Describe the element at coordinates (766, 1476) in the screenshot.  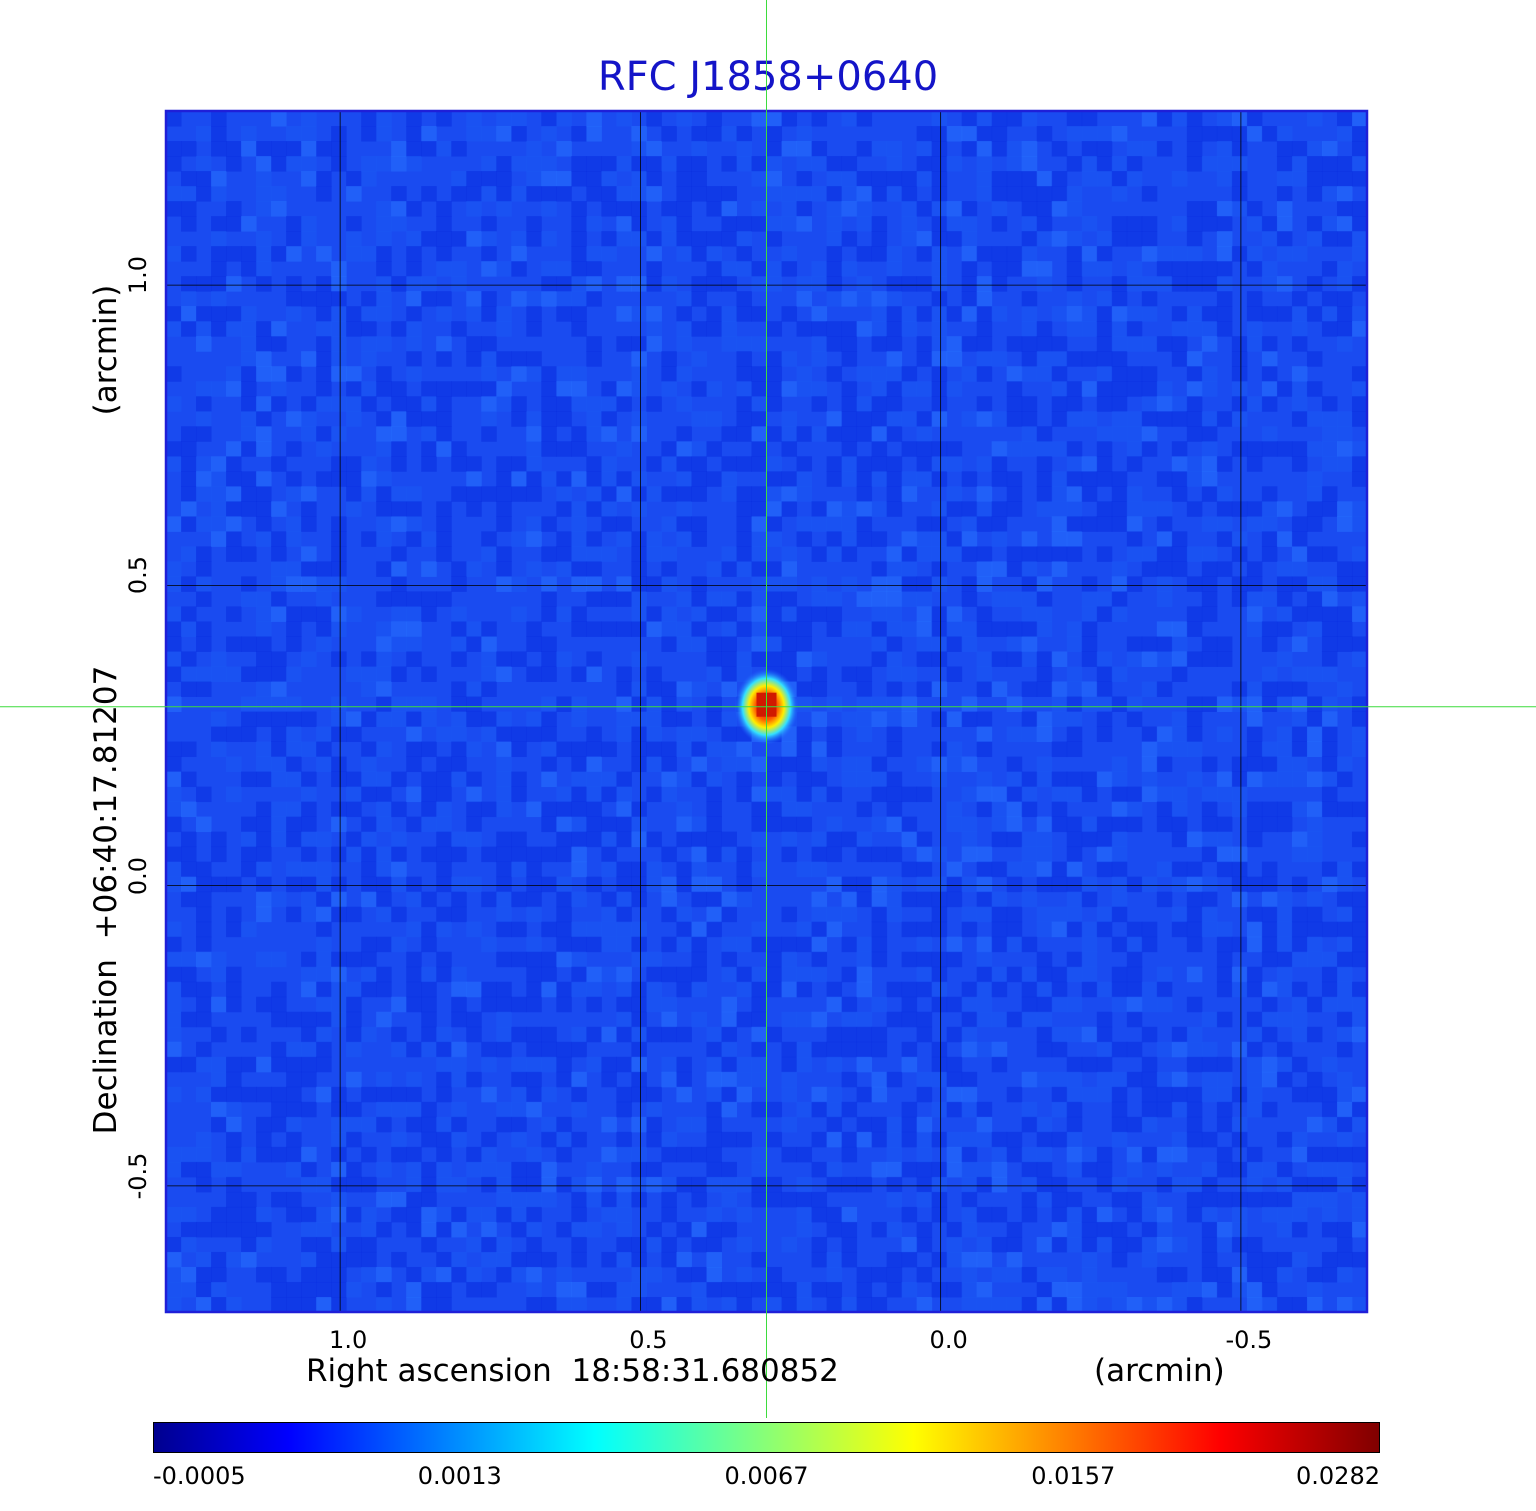
I see `colorbar-tick-label: 0.0067` at that location.